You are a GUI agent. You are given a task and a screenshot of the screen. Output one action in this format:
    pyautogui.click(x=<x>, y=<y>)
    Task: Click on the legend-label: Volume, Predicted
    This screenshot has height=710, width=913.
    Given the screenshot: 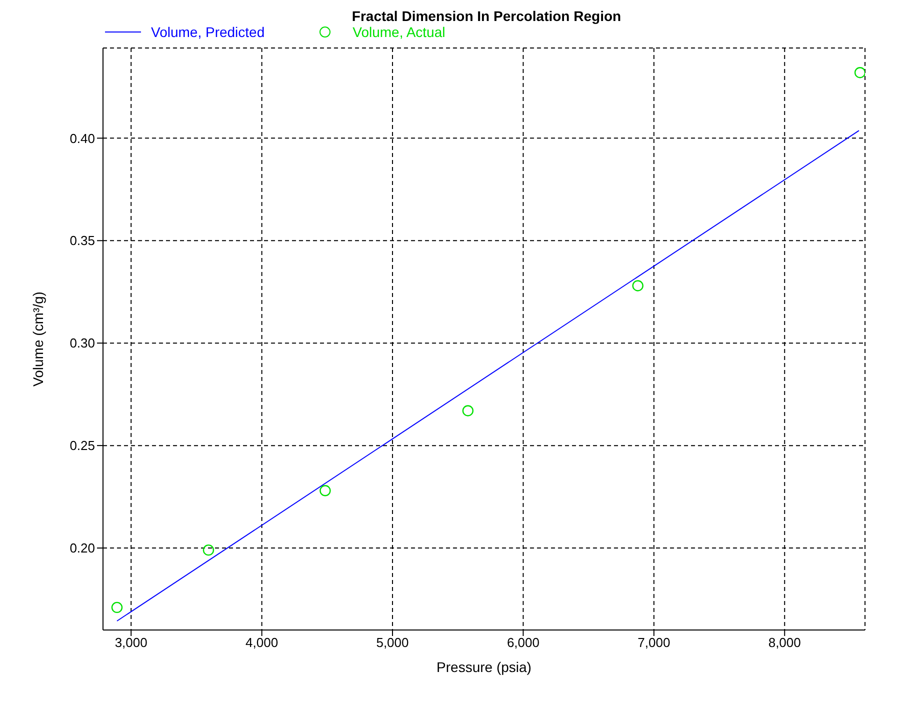 What is the action you would take?
    pyautogui.click(x=208, y=32)
    